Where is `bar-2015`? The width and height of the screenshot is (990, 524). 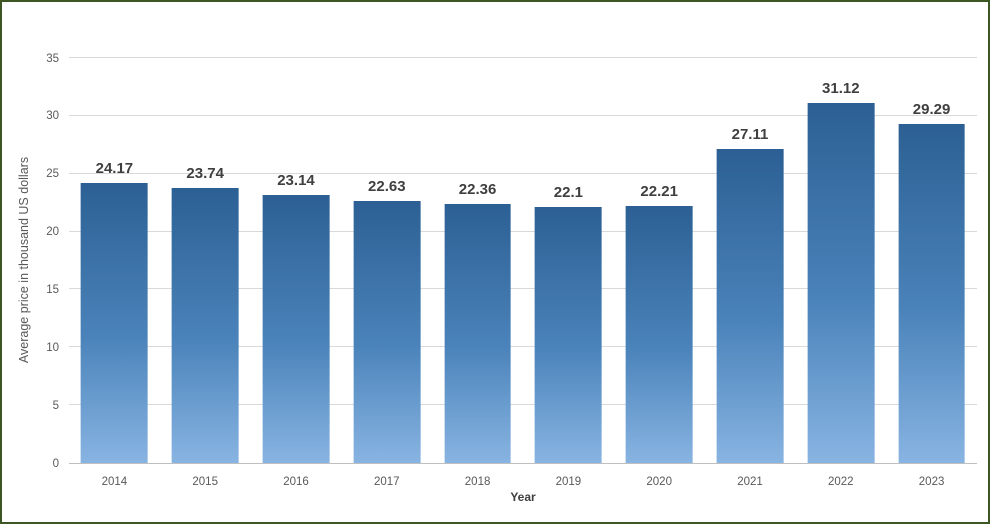 bar-2015 is located at coordinates (205, 325).